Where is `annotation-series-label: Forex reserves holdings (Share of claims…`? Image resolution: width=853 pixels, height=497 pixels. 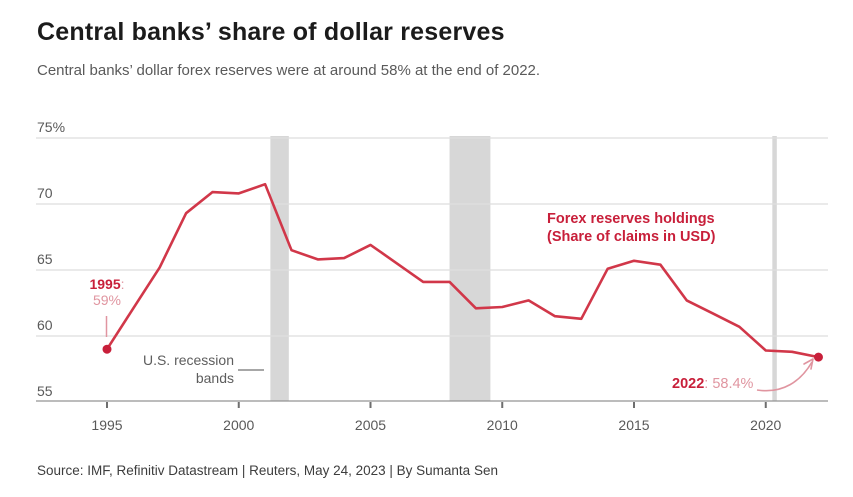
annotation-series-label: Forex reserves holdings (Share of claims… is located at coordinates (631, 228).